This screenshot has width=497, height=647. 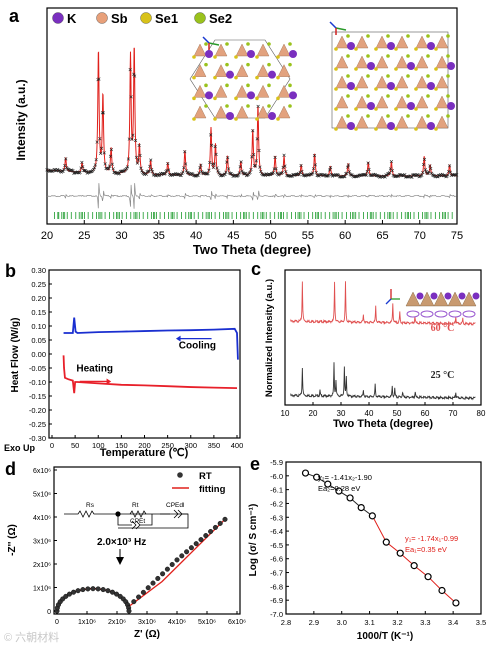 What do you see at coordinates (37, 382) in the screenshot?
I see `ytick-label-b: -0.10` at bounding box center [37, 382].